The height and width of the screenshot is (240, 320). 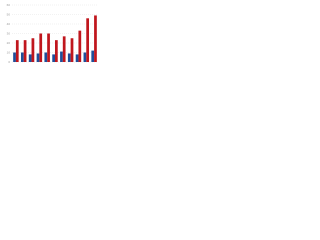 I want to click on y-tick-label: 50, so click(x=9, y=14).